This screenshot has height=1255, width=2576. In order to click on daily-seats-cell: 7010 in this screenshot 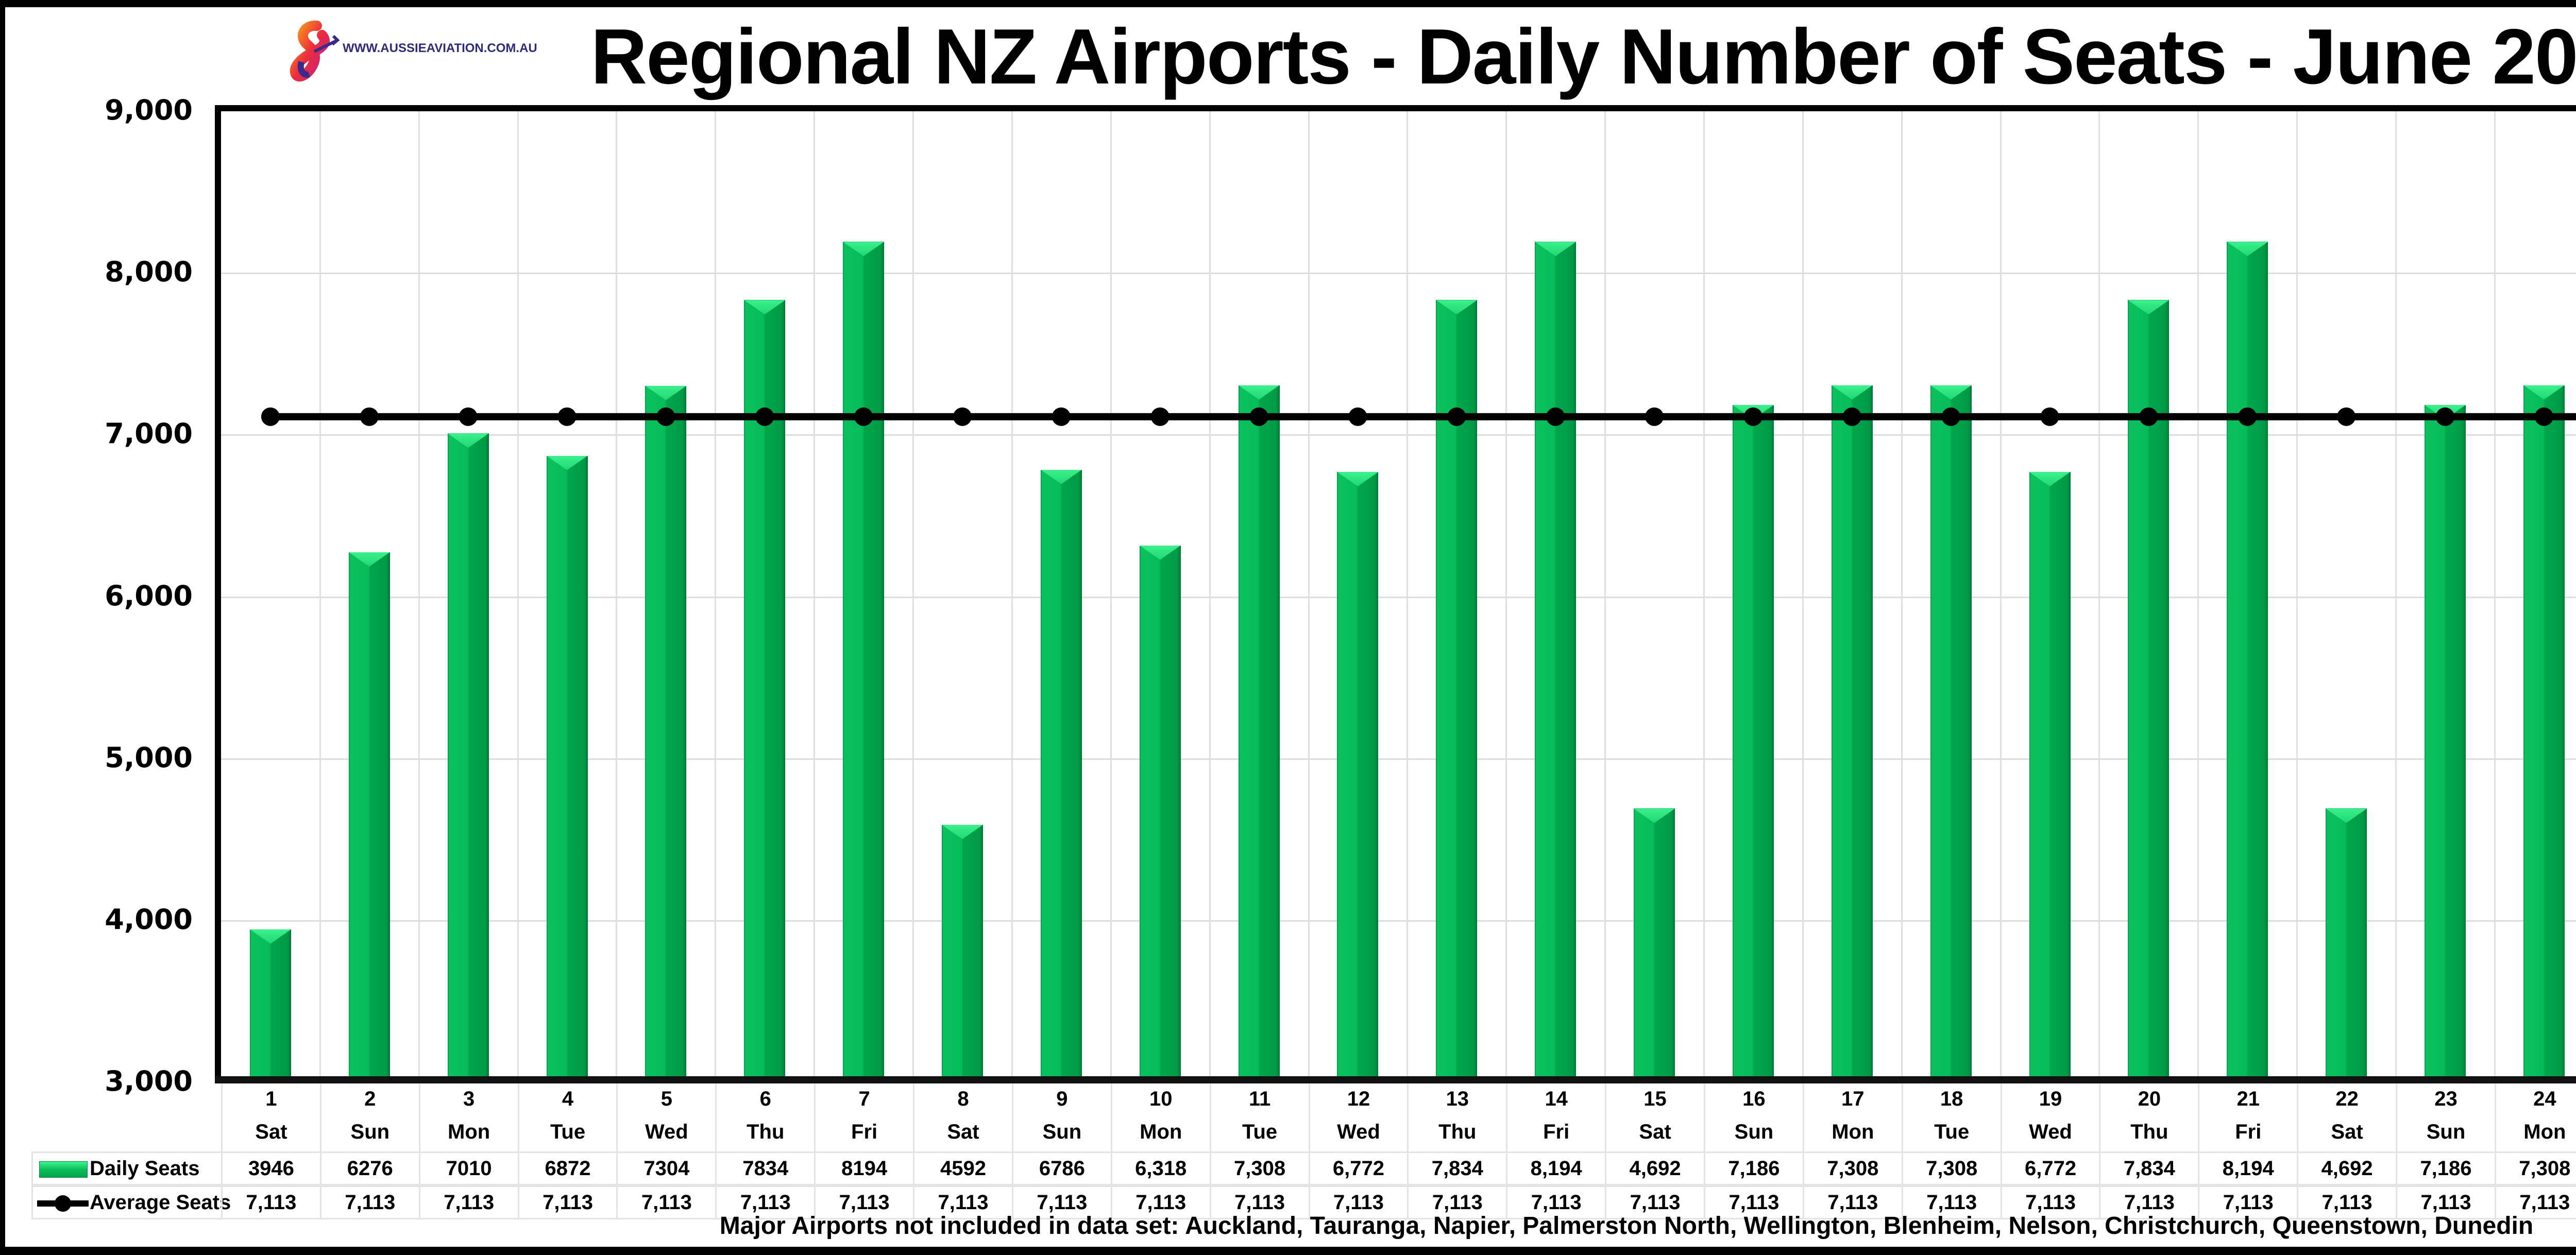, I will do `click(468, 1168)`.